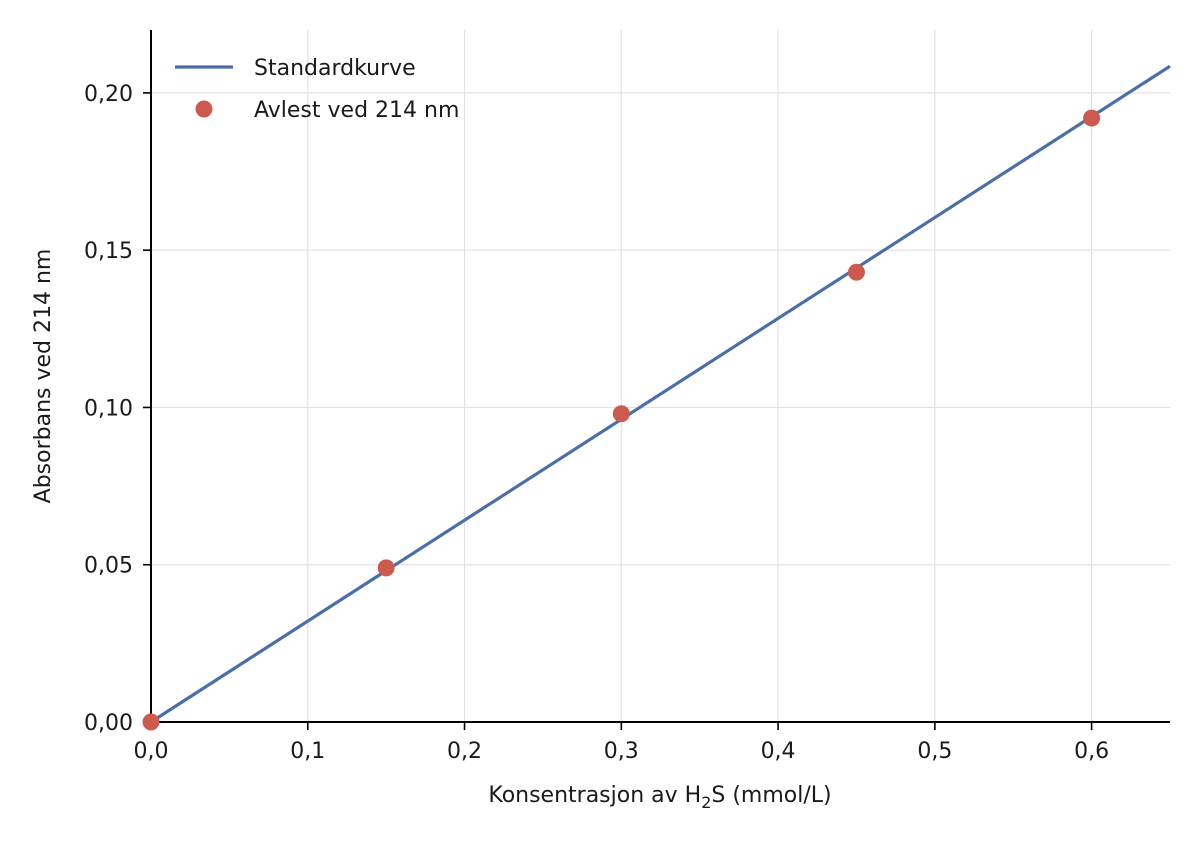 This screenshot has height=844, width=1200. I want to click on x-tick-label: 0,4, so click(778, 751).